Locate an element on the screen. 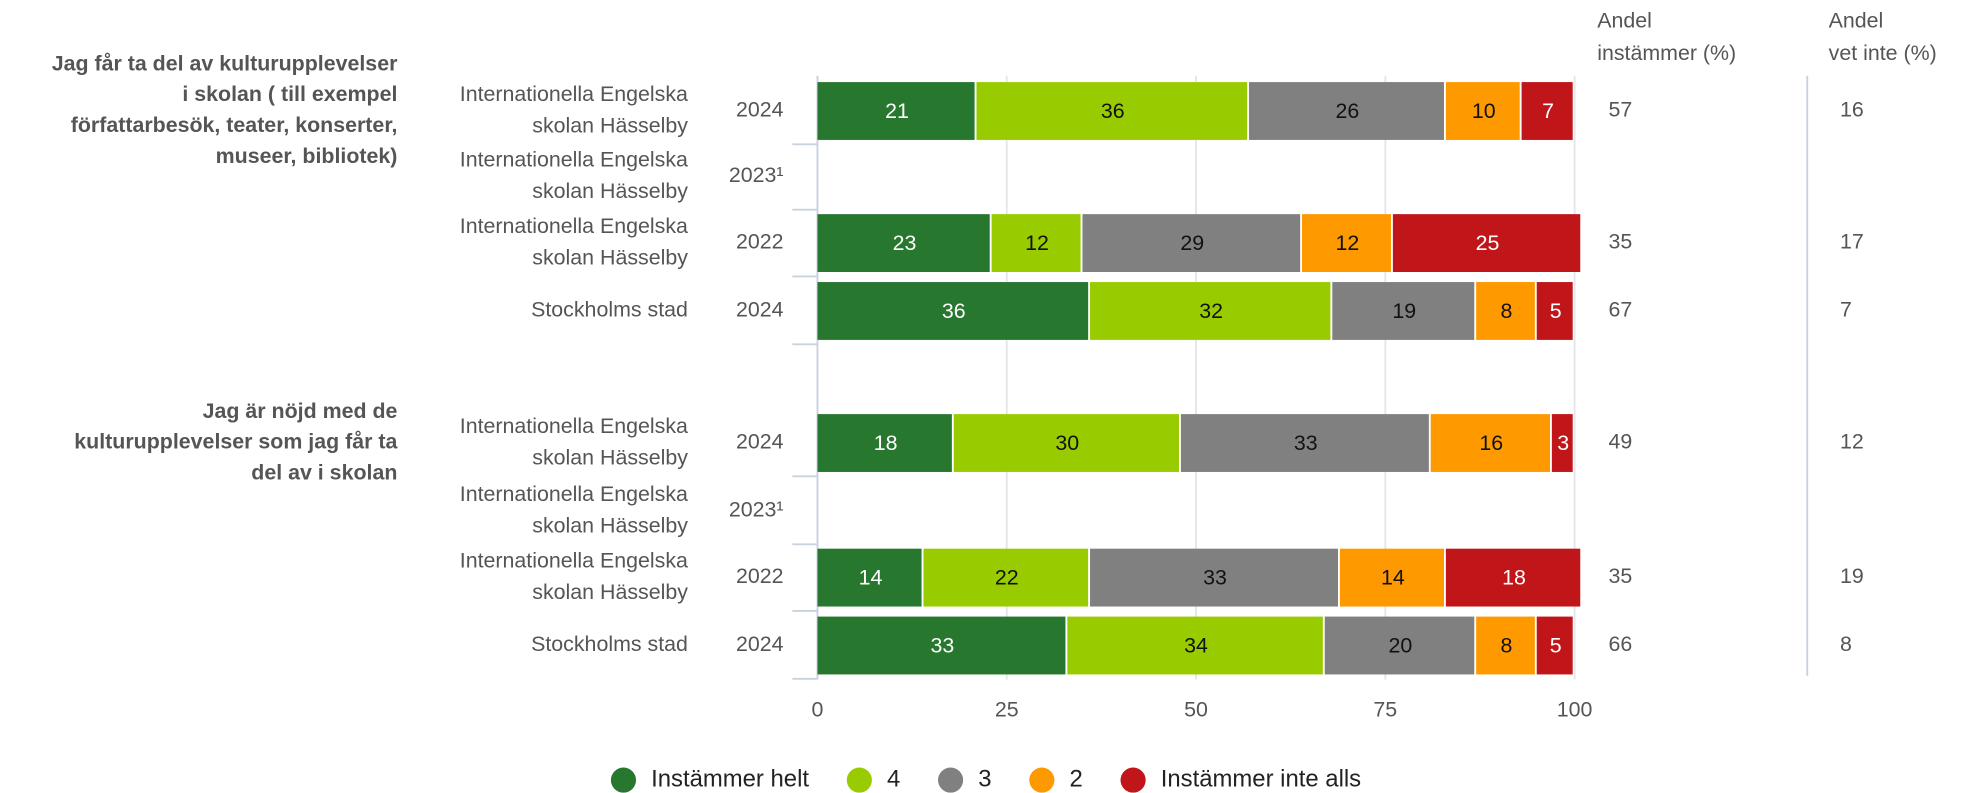 The width and height of the screenshot is (1972, 793). data-label: 20 is located at coordinates (1401, 645).